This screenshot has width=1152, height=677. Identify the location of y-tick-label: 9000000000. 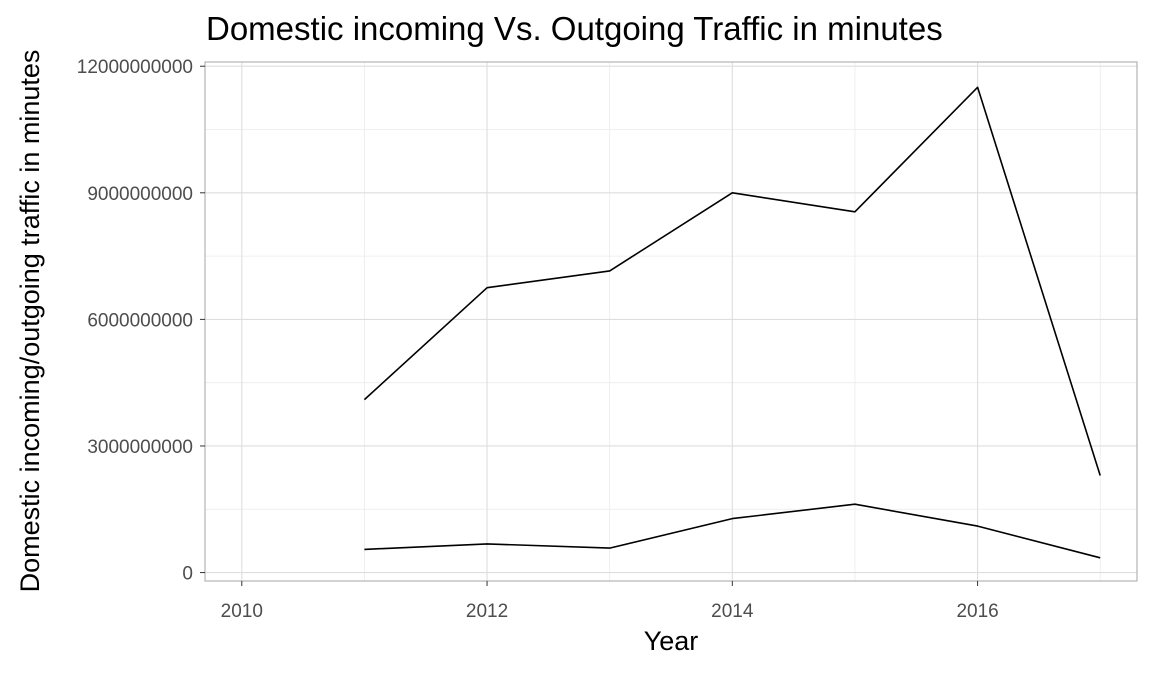
(140, 194).